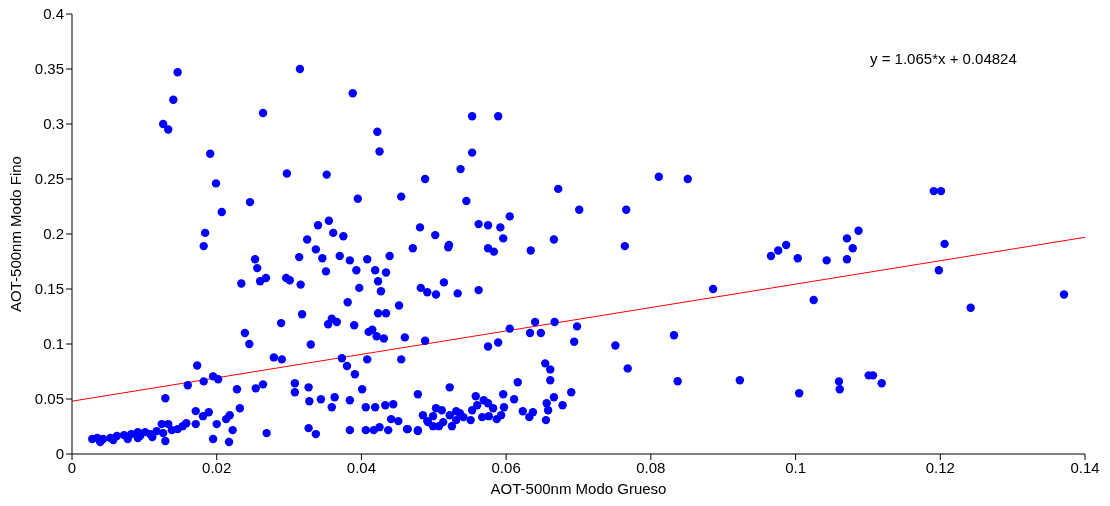  I want to click on x-tick-label: 0.08, so click(651, 467).